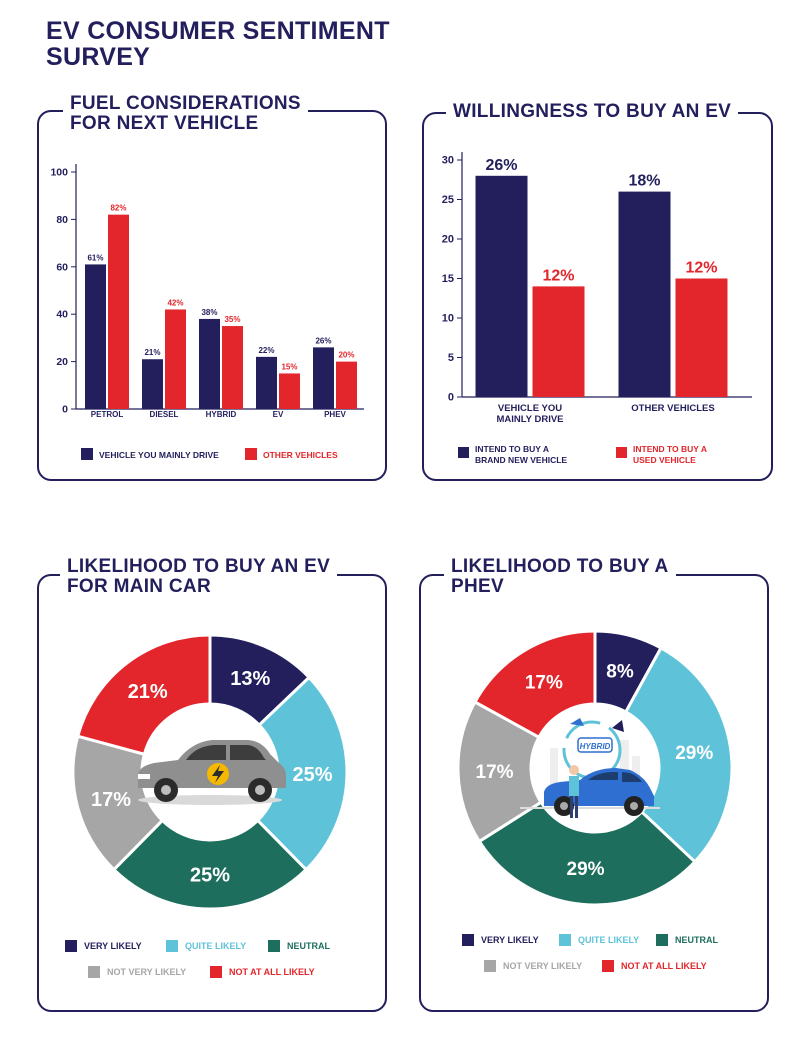 The height and width of the screenshot is (1038, 801). What do you see at coordinates (448, 161) in the screenshot?
I see `y-tick-label: 30` at bounding box center [448, 161].